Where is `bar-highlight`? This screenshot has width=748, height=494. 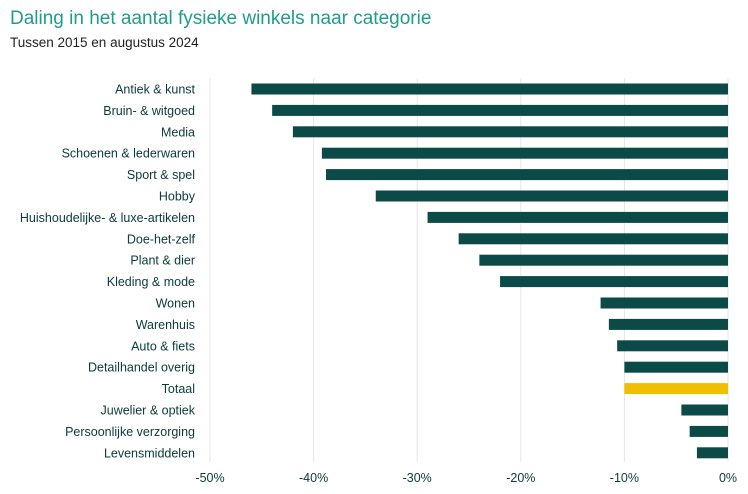
bar-highlight is located at coordinates (676, 389).